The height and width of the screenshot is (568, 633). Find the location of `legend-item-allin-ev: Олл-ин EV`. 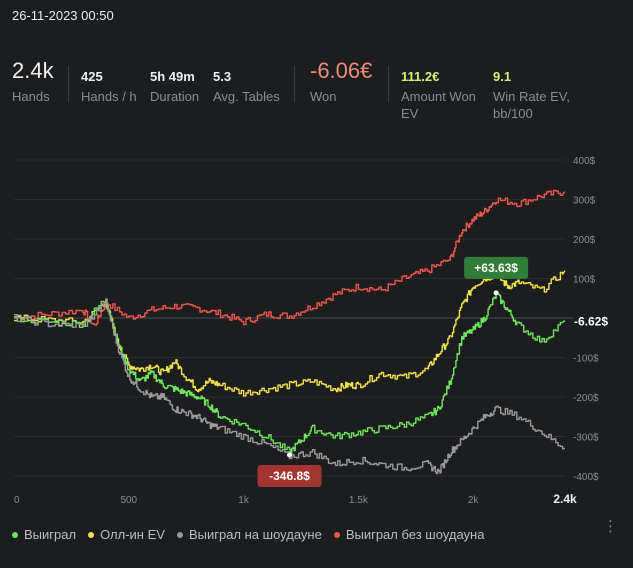

legend-item-allin-ev: Олл-ин EV is located at coordinates (126, 534).